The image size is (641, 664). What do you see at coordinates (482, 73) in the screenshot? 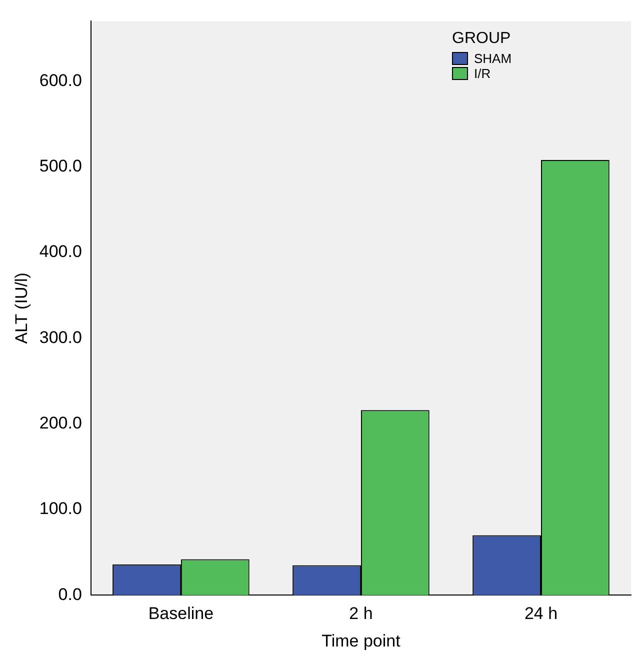
I see `legend-label: I/R` at bounding box center [482, 73].